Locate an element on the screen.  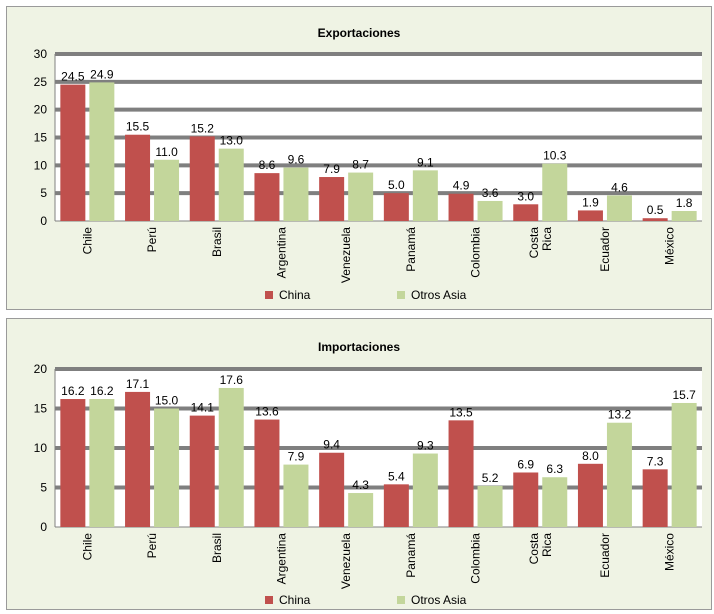
imports-y-tick-label: 5 is located at coordinates (43, 488).